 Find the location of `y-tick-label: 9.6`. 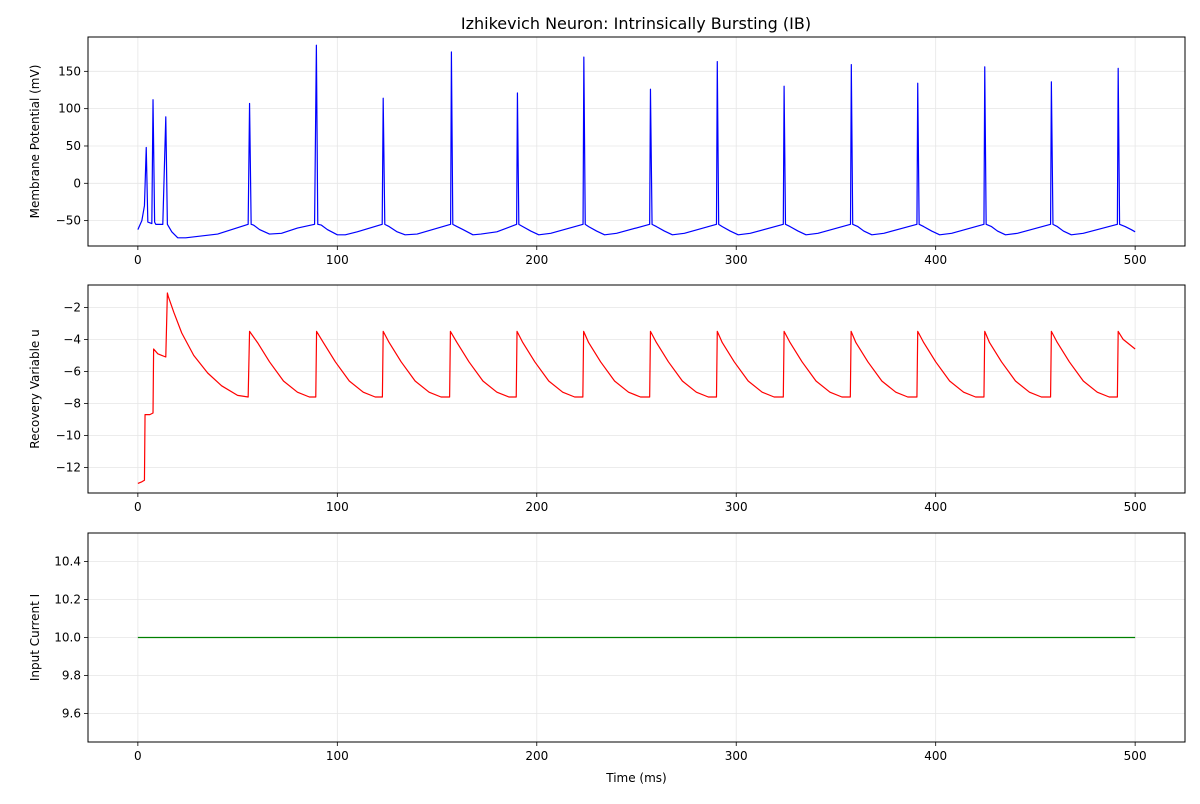

y-tick-label: 9.6 is located at coordinates (71, 714).